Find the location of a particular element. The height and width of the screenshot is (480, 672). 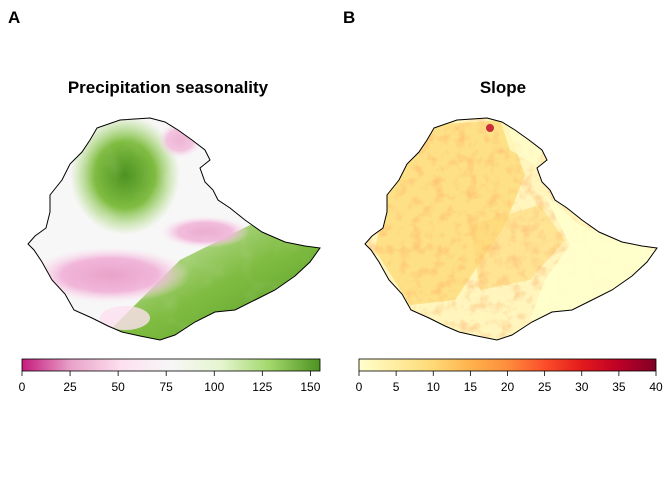

panel-b-colorbar-tick-label: 10 is located at coordinates (433, 387).